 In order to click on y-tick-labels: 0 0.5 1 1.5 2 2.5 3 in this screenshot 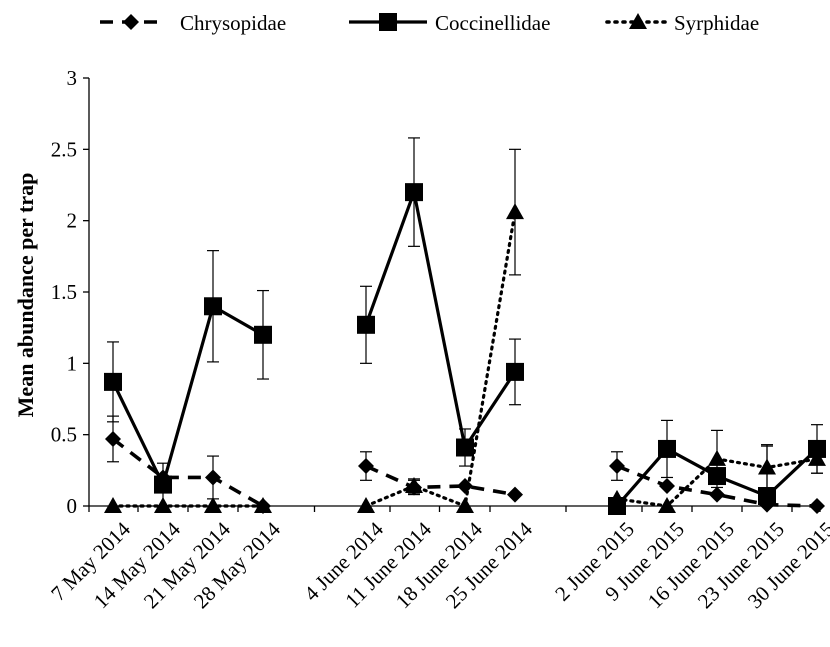, I will do `click(64, 292)`.